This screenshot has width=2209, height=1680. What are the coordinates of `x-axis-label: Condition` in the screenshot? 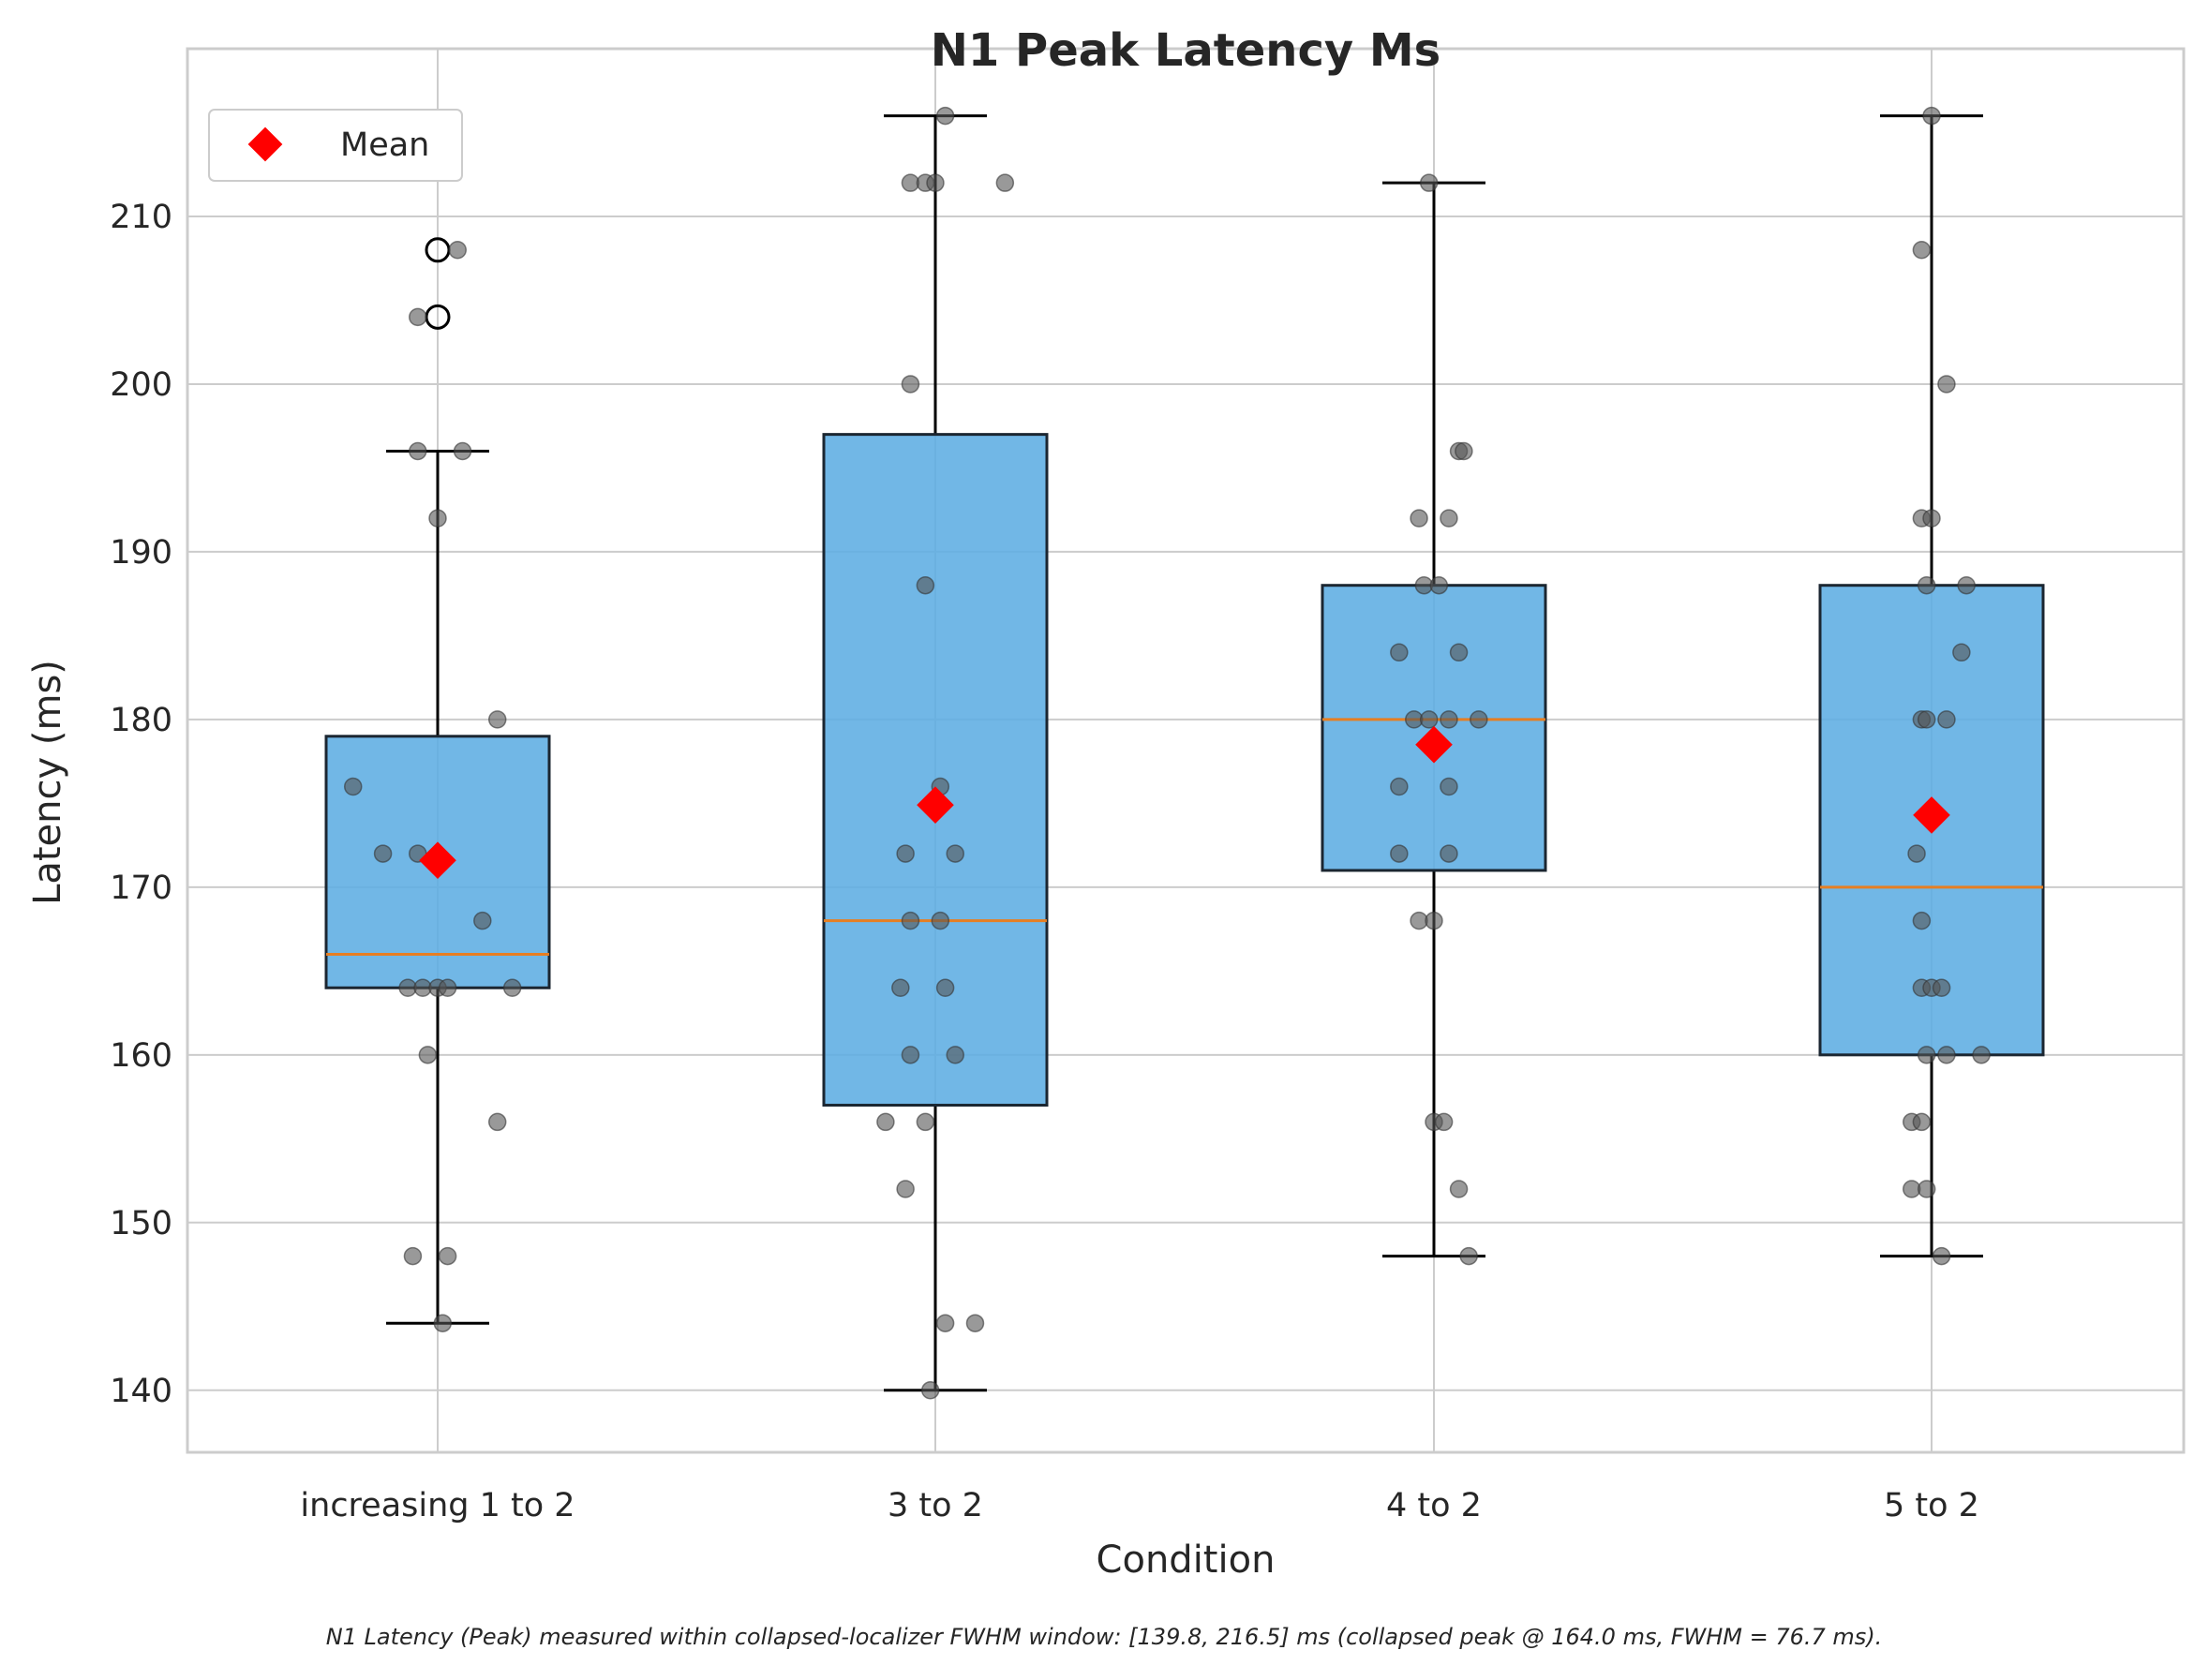 It's located at (1186, 1560).